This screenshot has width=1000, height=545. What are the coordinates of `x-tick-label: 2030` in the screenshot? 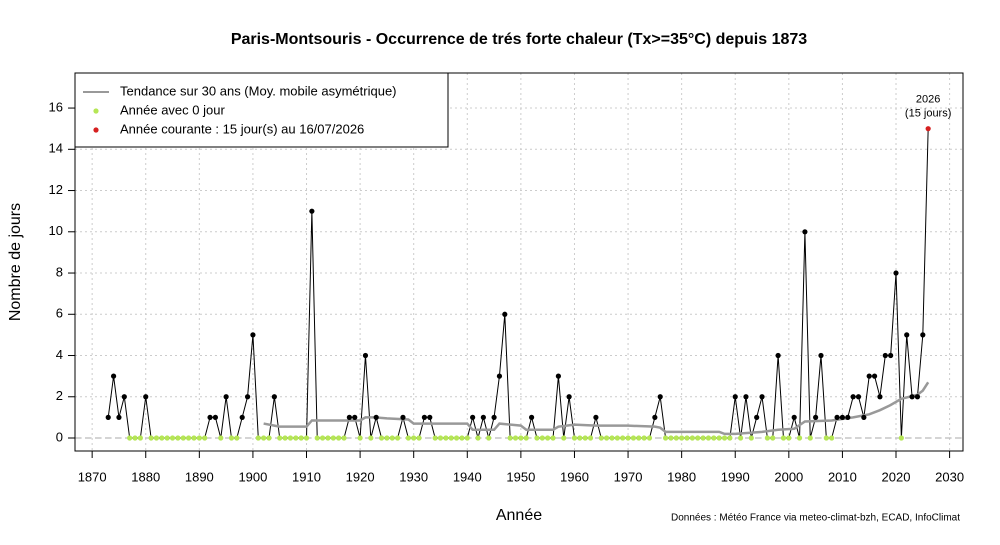 It's located at (949, 476).